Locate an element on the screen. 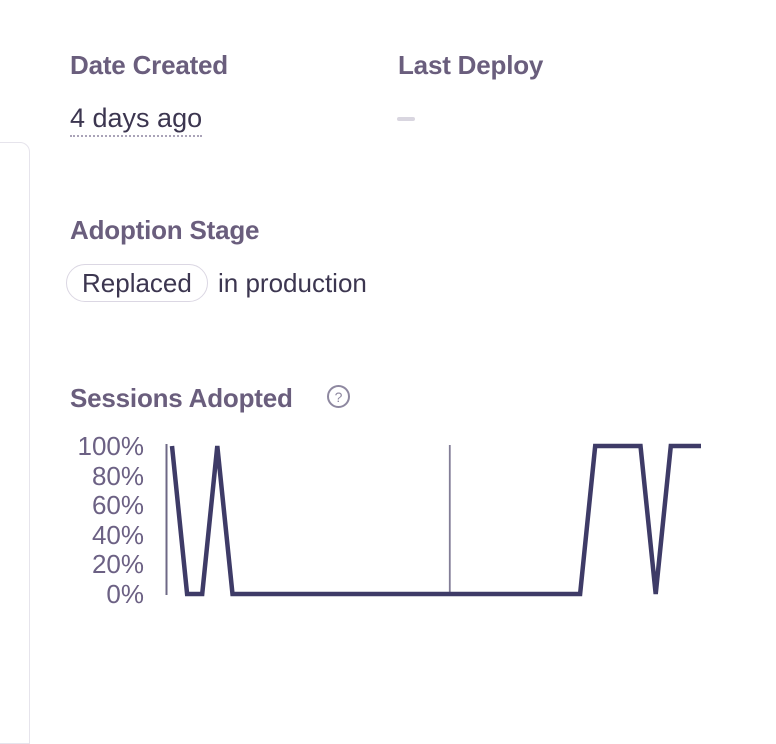  sessions-adopted-line-series is located at coordinates (435, 520).